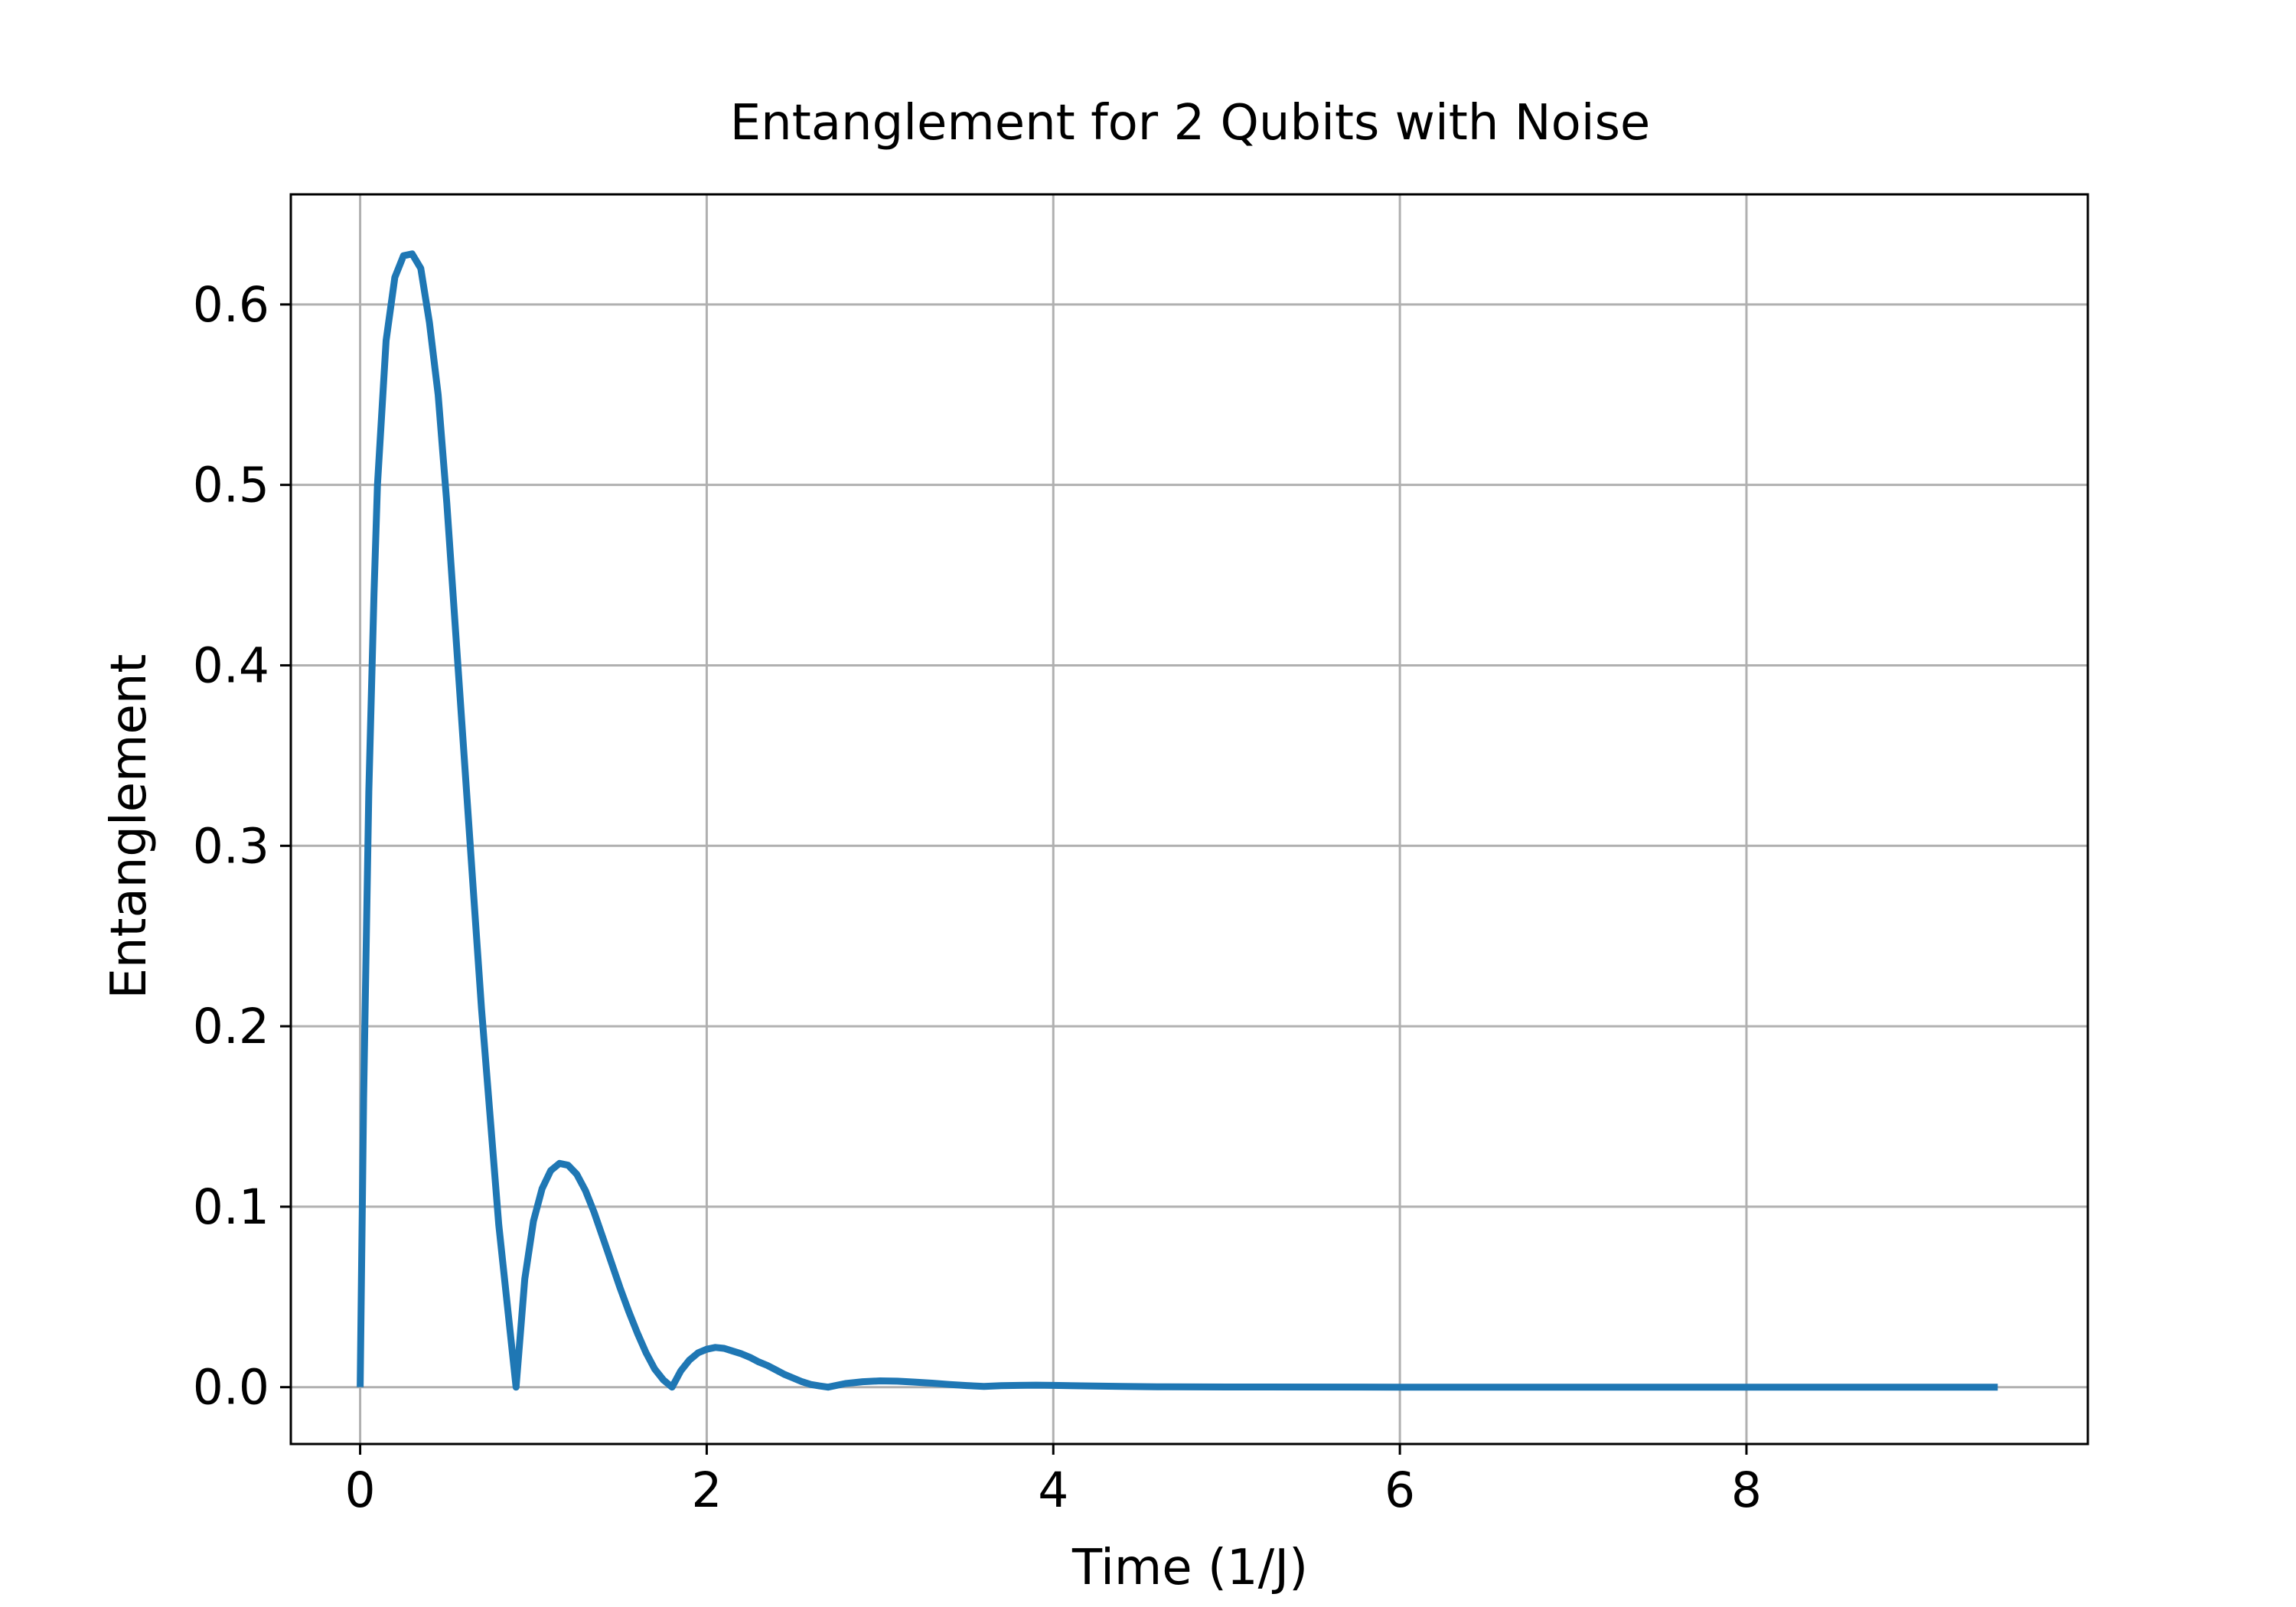 The image size is (2296, 1607). Describe the element at coordinates (231, 305) in the screenshot. I see `y-tick-label: 0.6` at that location.